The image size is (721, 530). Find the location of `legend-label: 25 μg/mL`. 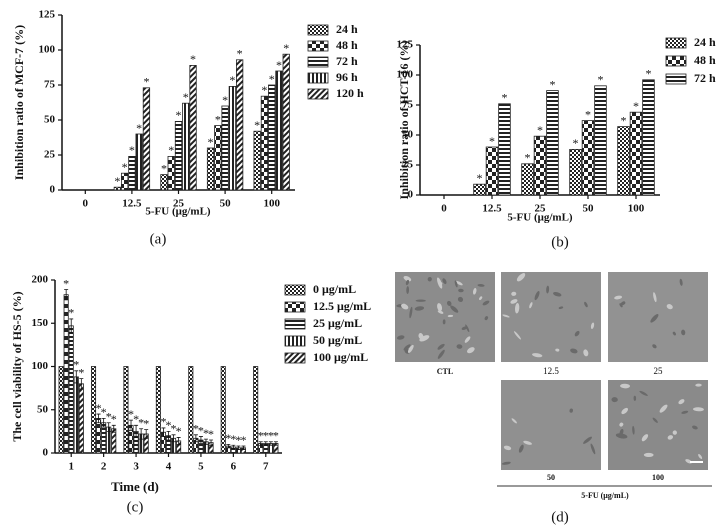

legend-label: 25 μg/mL is located at coordinates (337, 323).